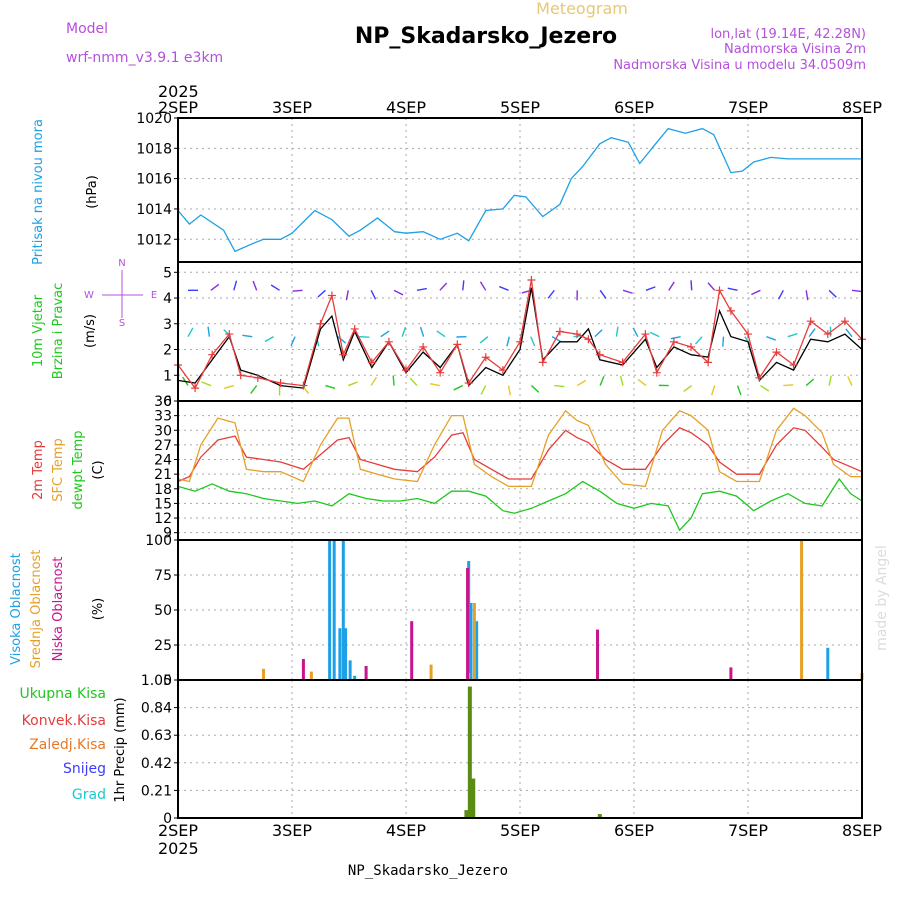 The image size is (900, 900). What do you see at coordinates (428, 871) in the screenshot?
I see `footer-station: NP_Skadarsko_Jezero` at bounding box center [428, 871].